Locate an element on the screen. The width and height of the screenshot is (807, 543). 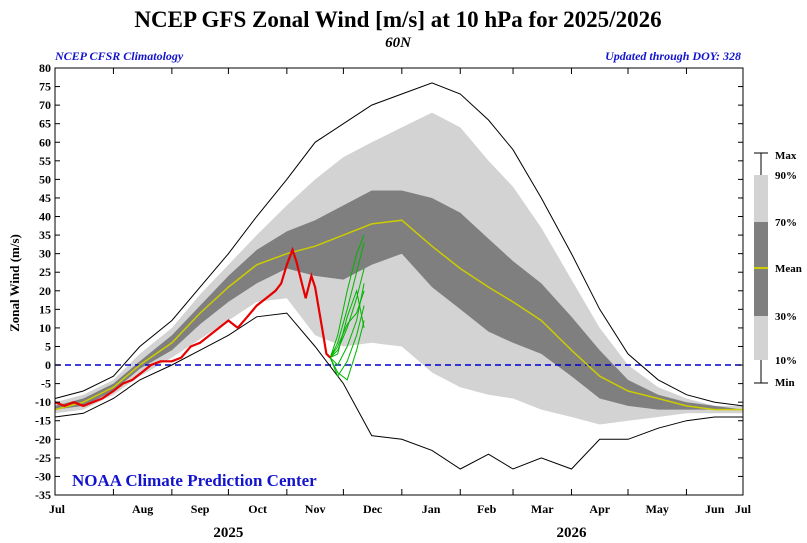
y-tick-label: 50 is located at coordinates (45, 179).